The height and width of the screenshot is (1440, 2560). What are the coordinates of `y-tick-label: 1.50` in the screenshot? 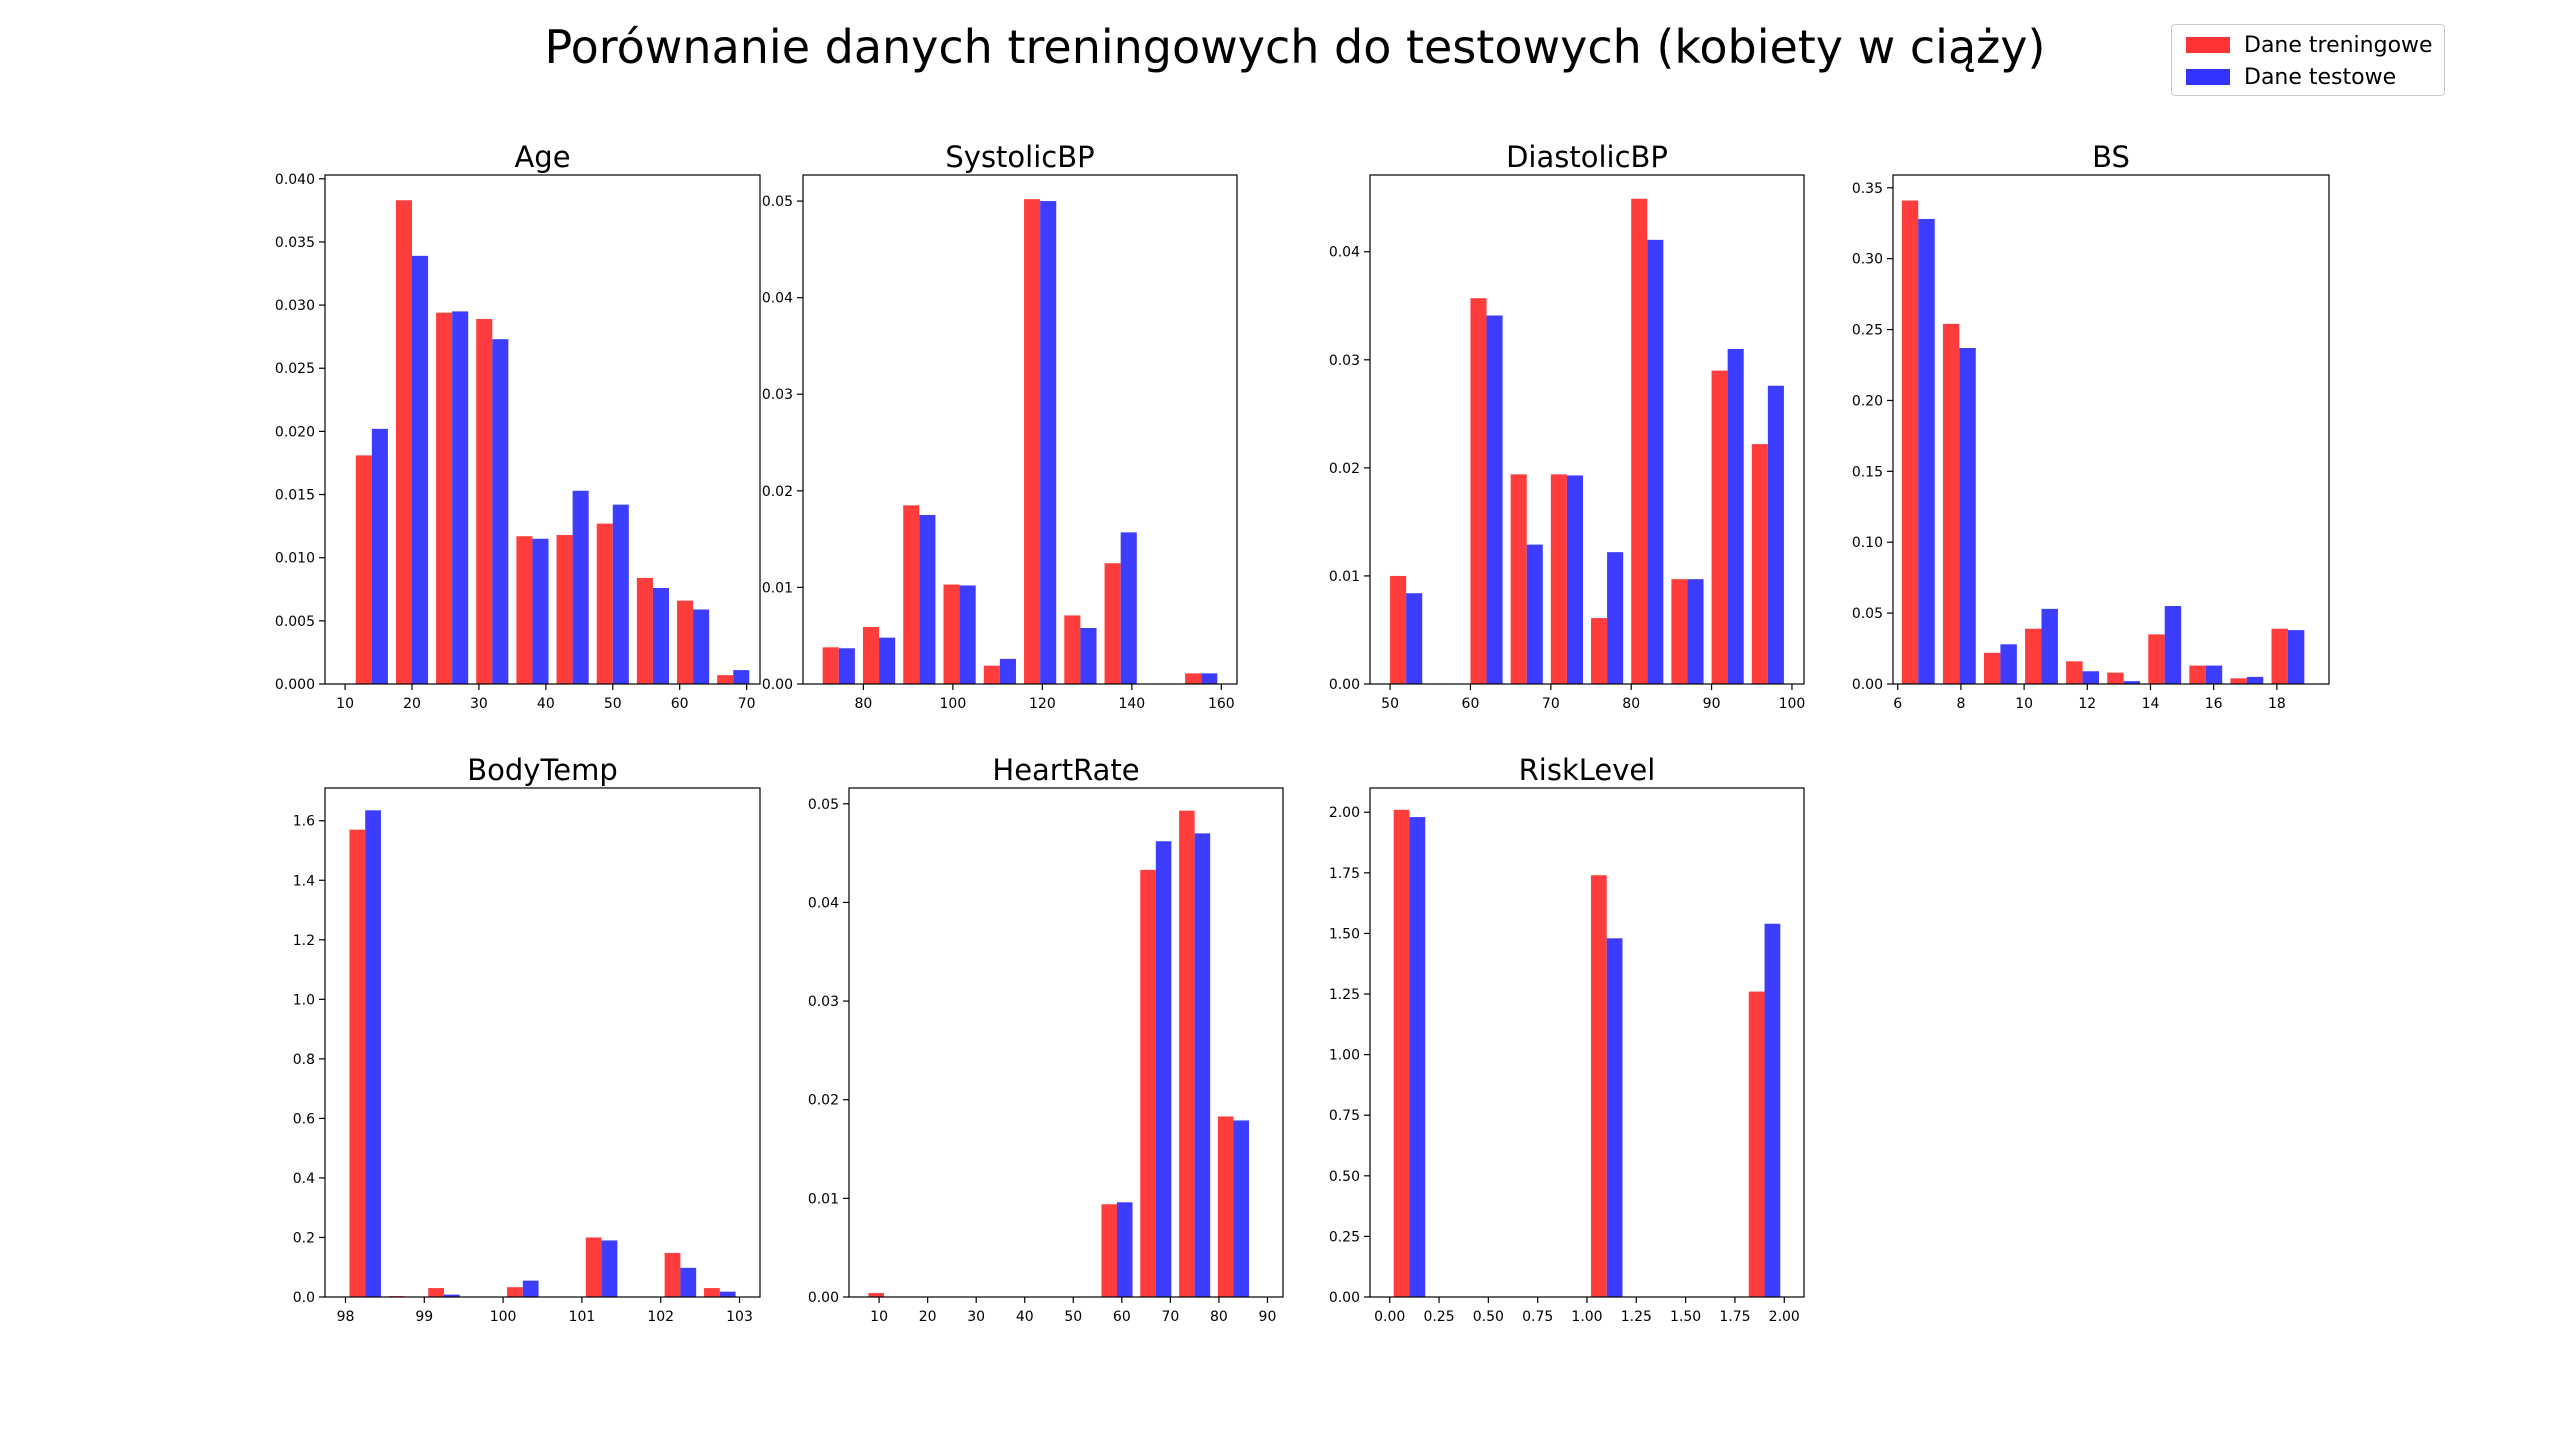 It's located at (1344, 934).